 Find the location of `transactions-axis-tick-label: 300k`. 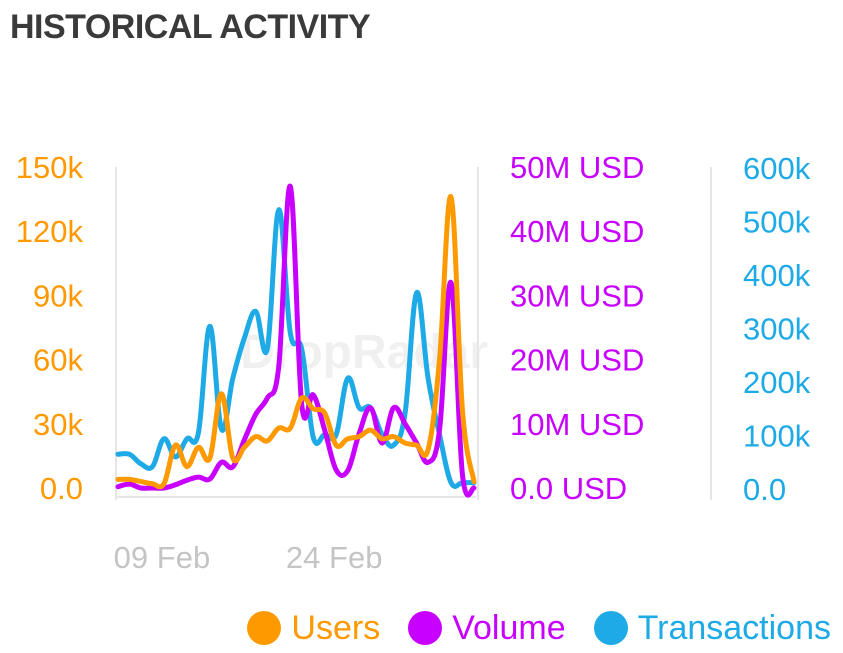

transactions-axis-tick-label: 300k is located at coordinates (777, 329).